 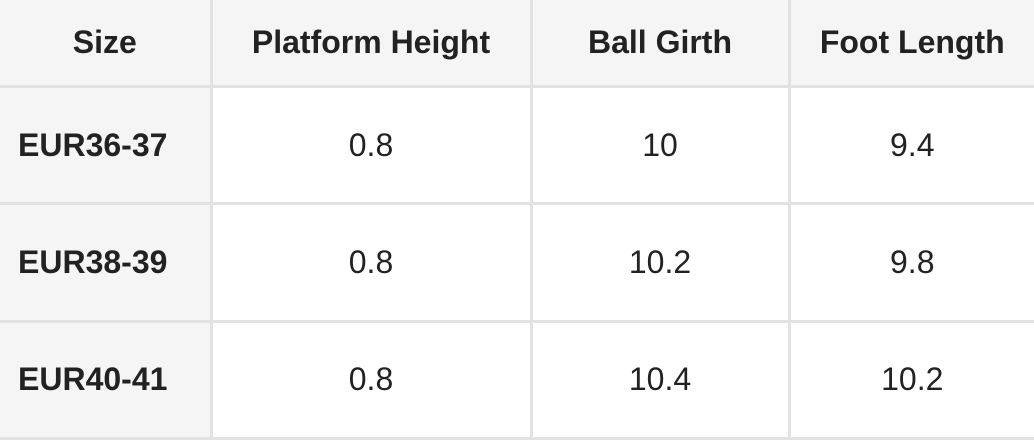 What do you see at coordinates (660, 146) in the screenshot?
I see `value-cell: 10` at bounding box center [660, 146].